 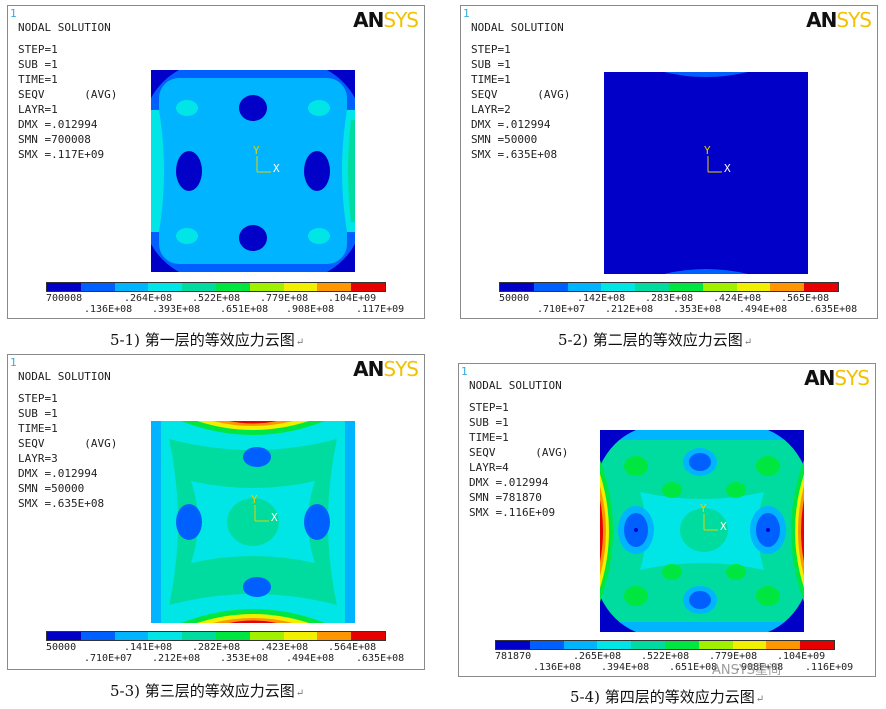 What do you see at coordinates (655, 340) in the screenshot?
I see `caption-2: 5-2) 第二层的等效应力云图↵` at bounding box center [655, 340].